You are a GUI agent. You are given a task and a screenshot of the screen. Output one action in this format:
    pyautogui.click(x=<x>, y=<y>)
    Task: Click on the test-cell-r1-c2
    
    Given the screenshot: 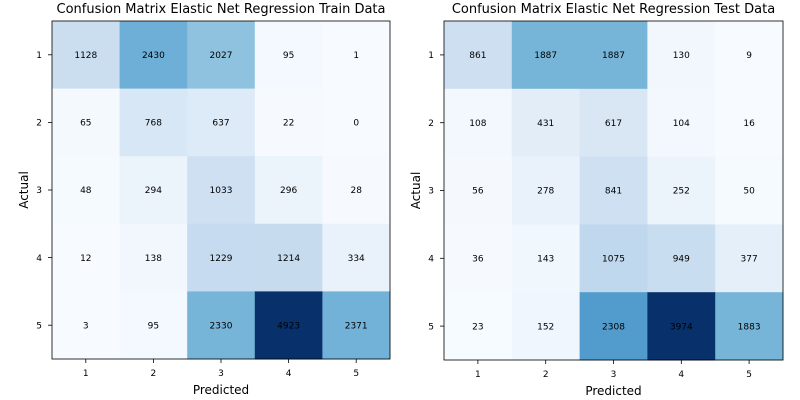 What is the action you would take?
    pyautogui.click(x=546, y=55)
    